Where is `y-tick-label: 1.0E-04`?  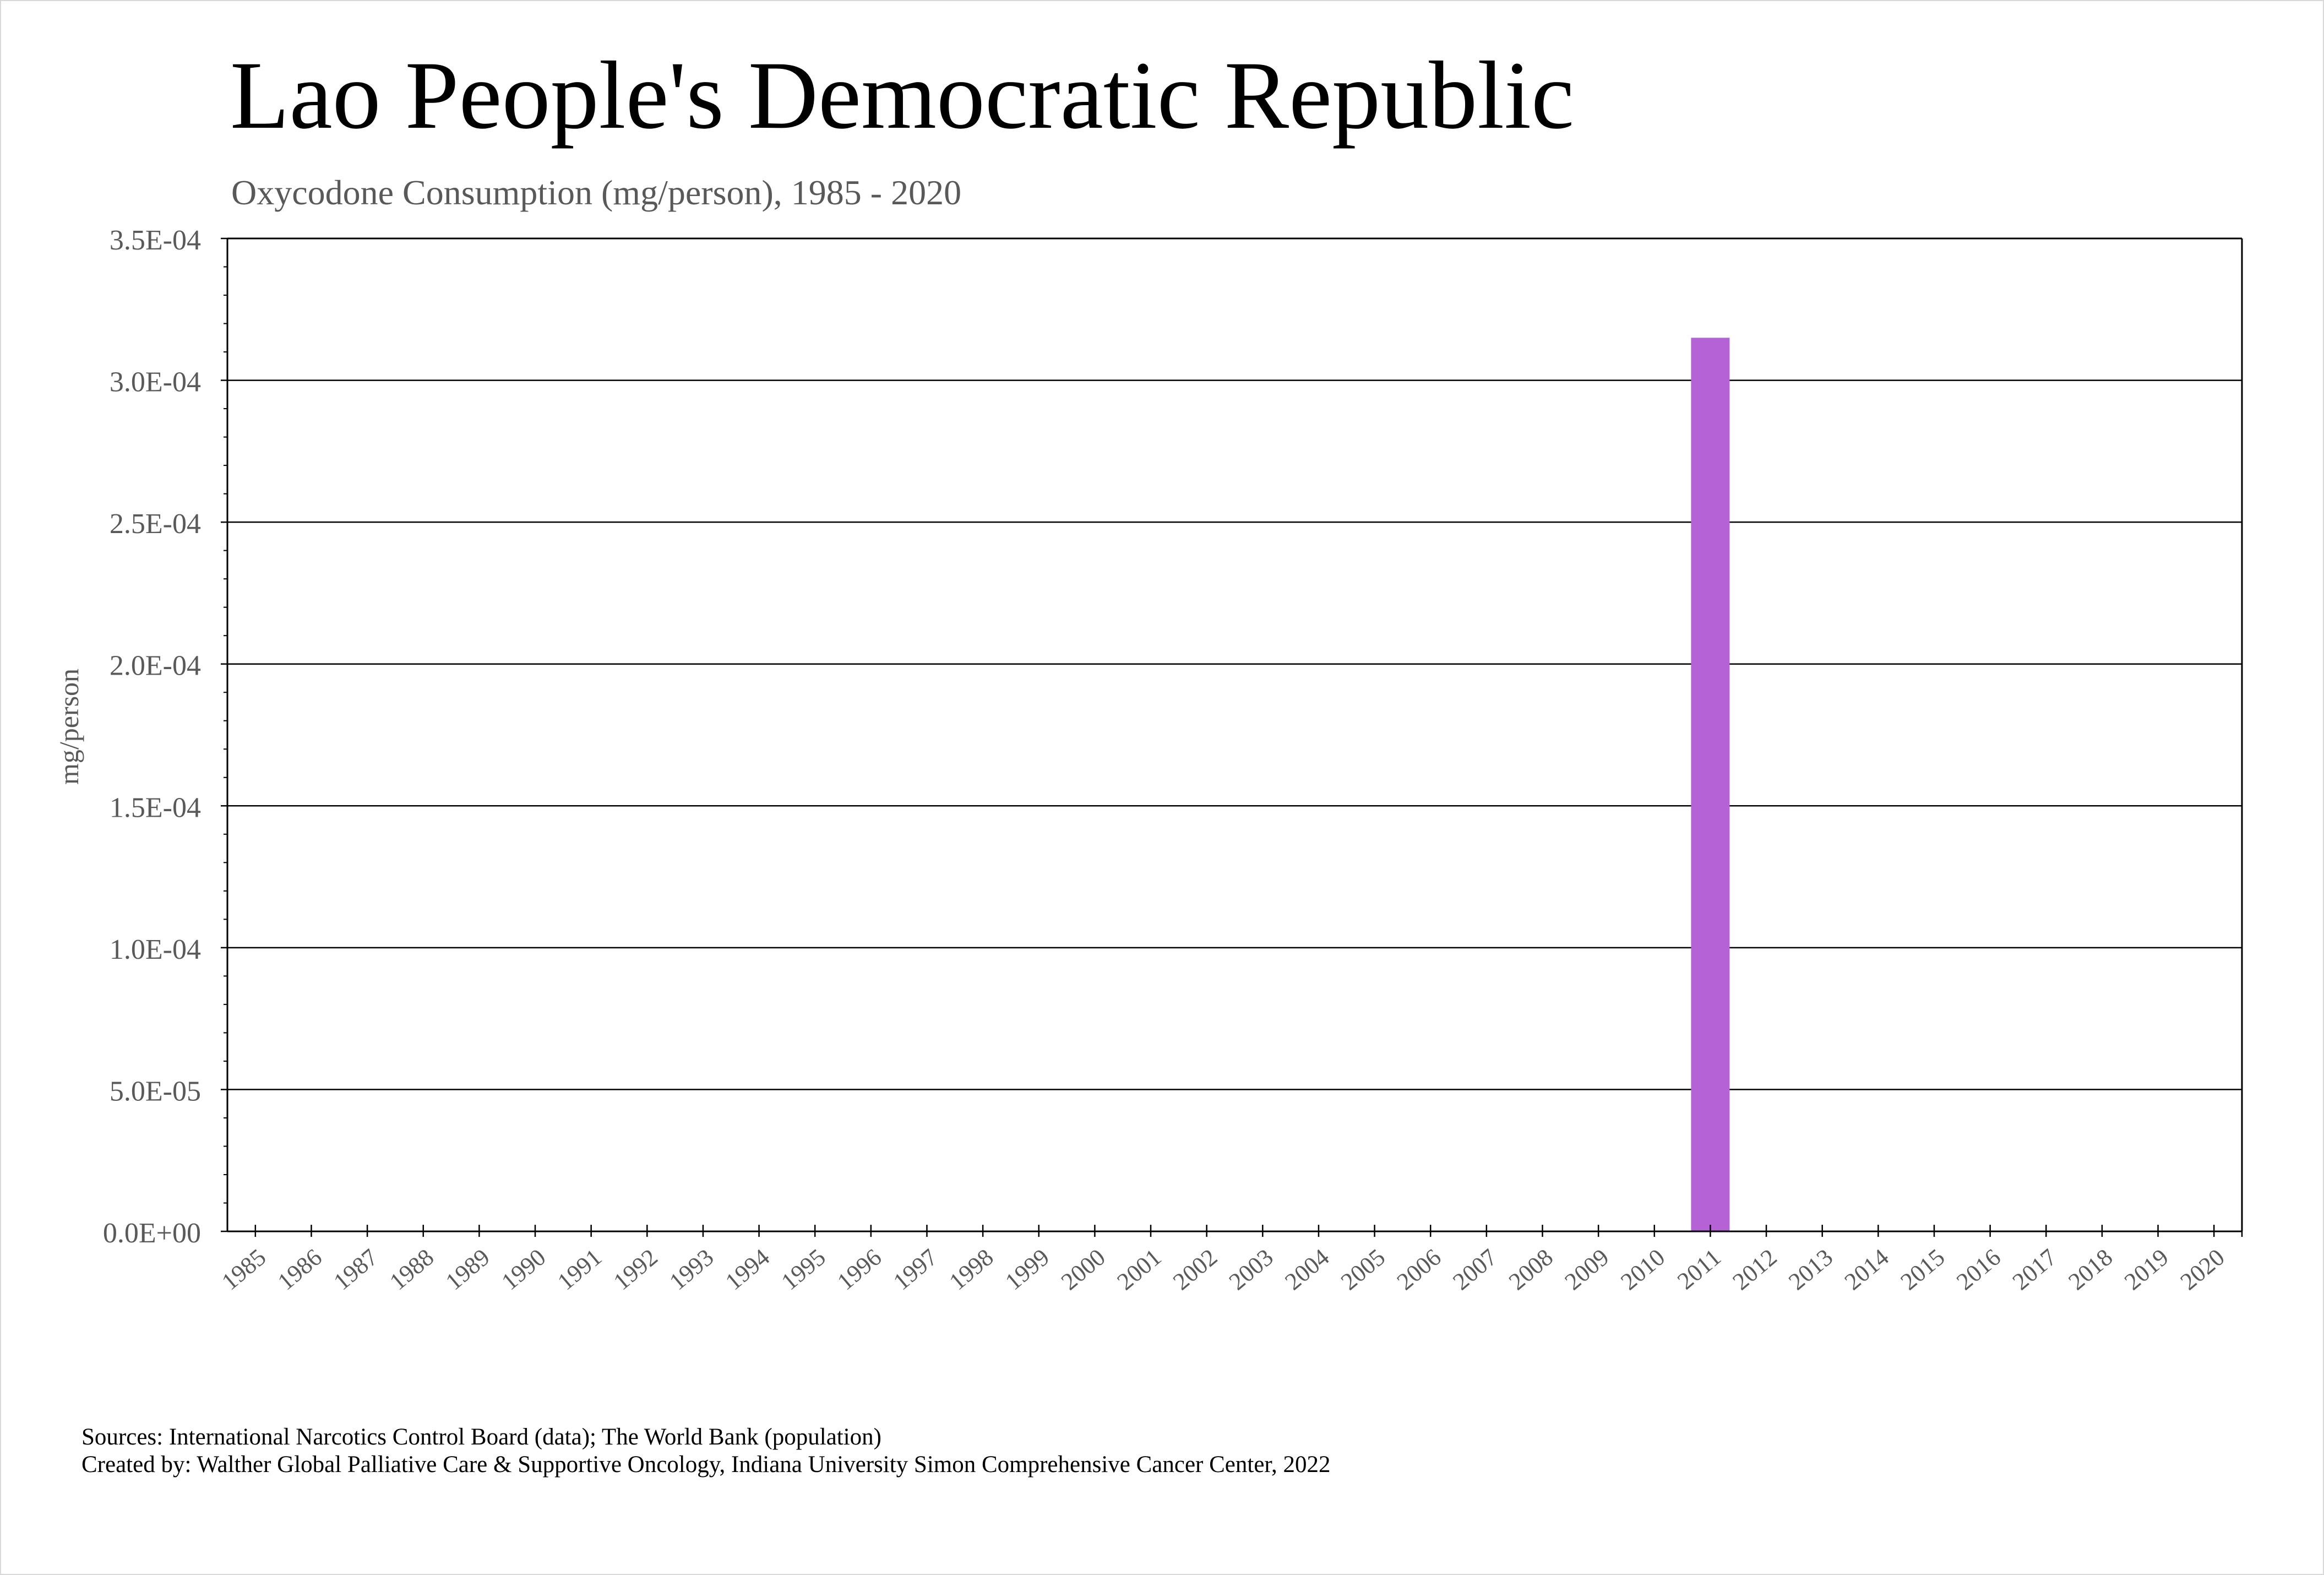
y-tick-label: 1.0E-04 is located at coordinates (155, 950).